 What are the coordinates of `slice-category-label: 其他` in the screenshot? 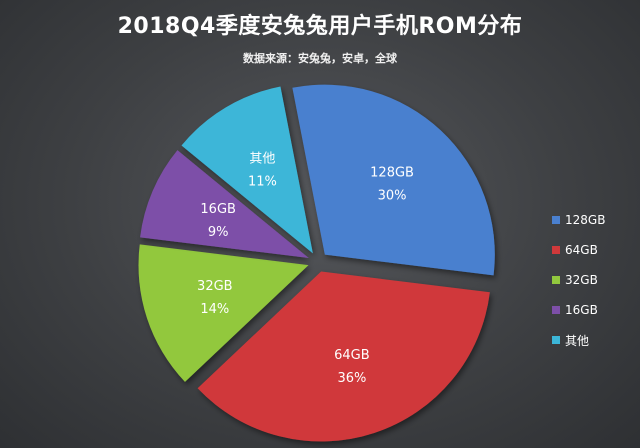 It's located at (262, 159).